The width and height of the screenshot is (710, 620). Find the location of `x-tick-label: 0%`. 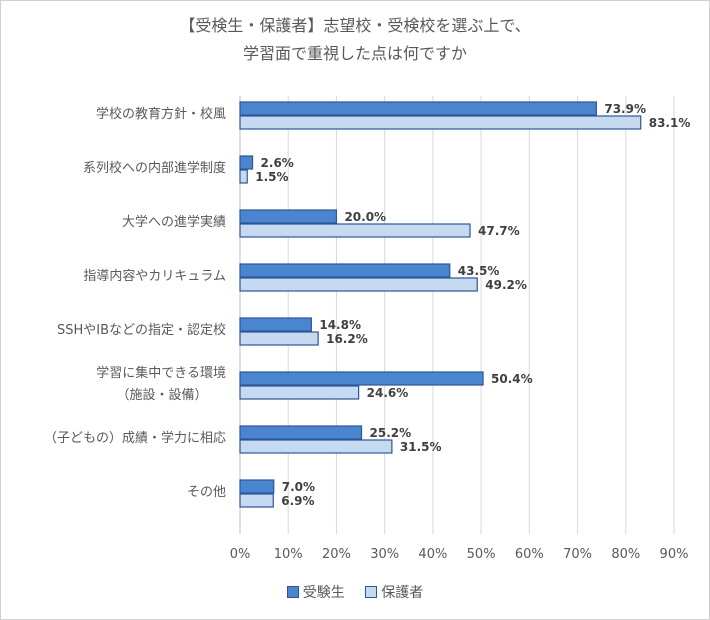

x-tick-label: 0% is located at coordinates (240, 554).